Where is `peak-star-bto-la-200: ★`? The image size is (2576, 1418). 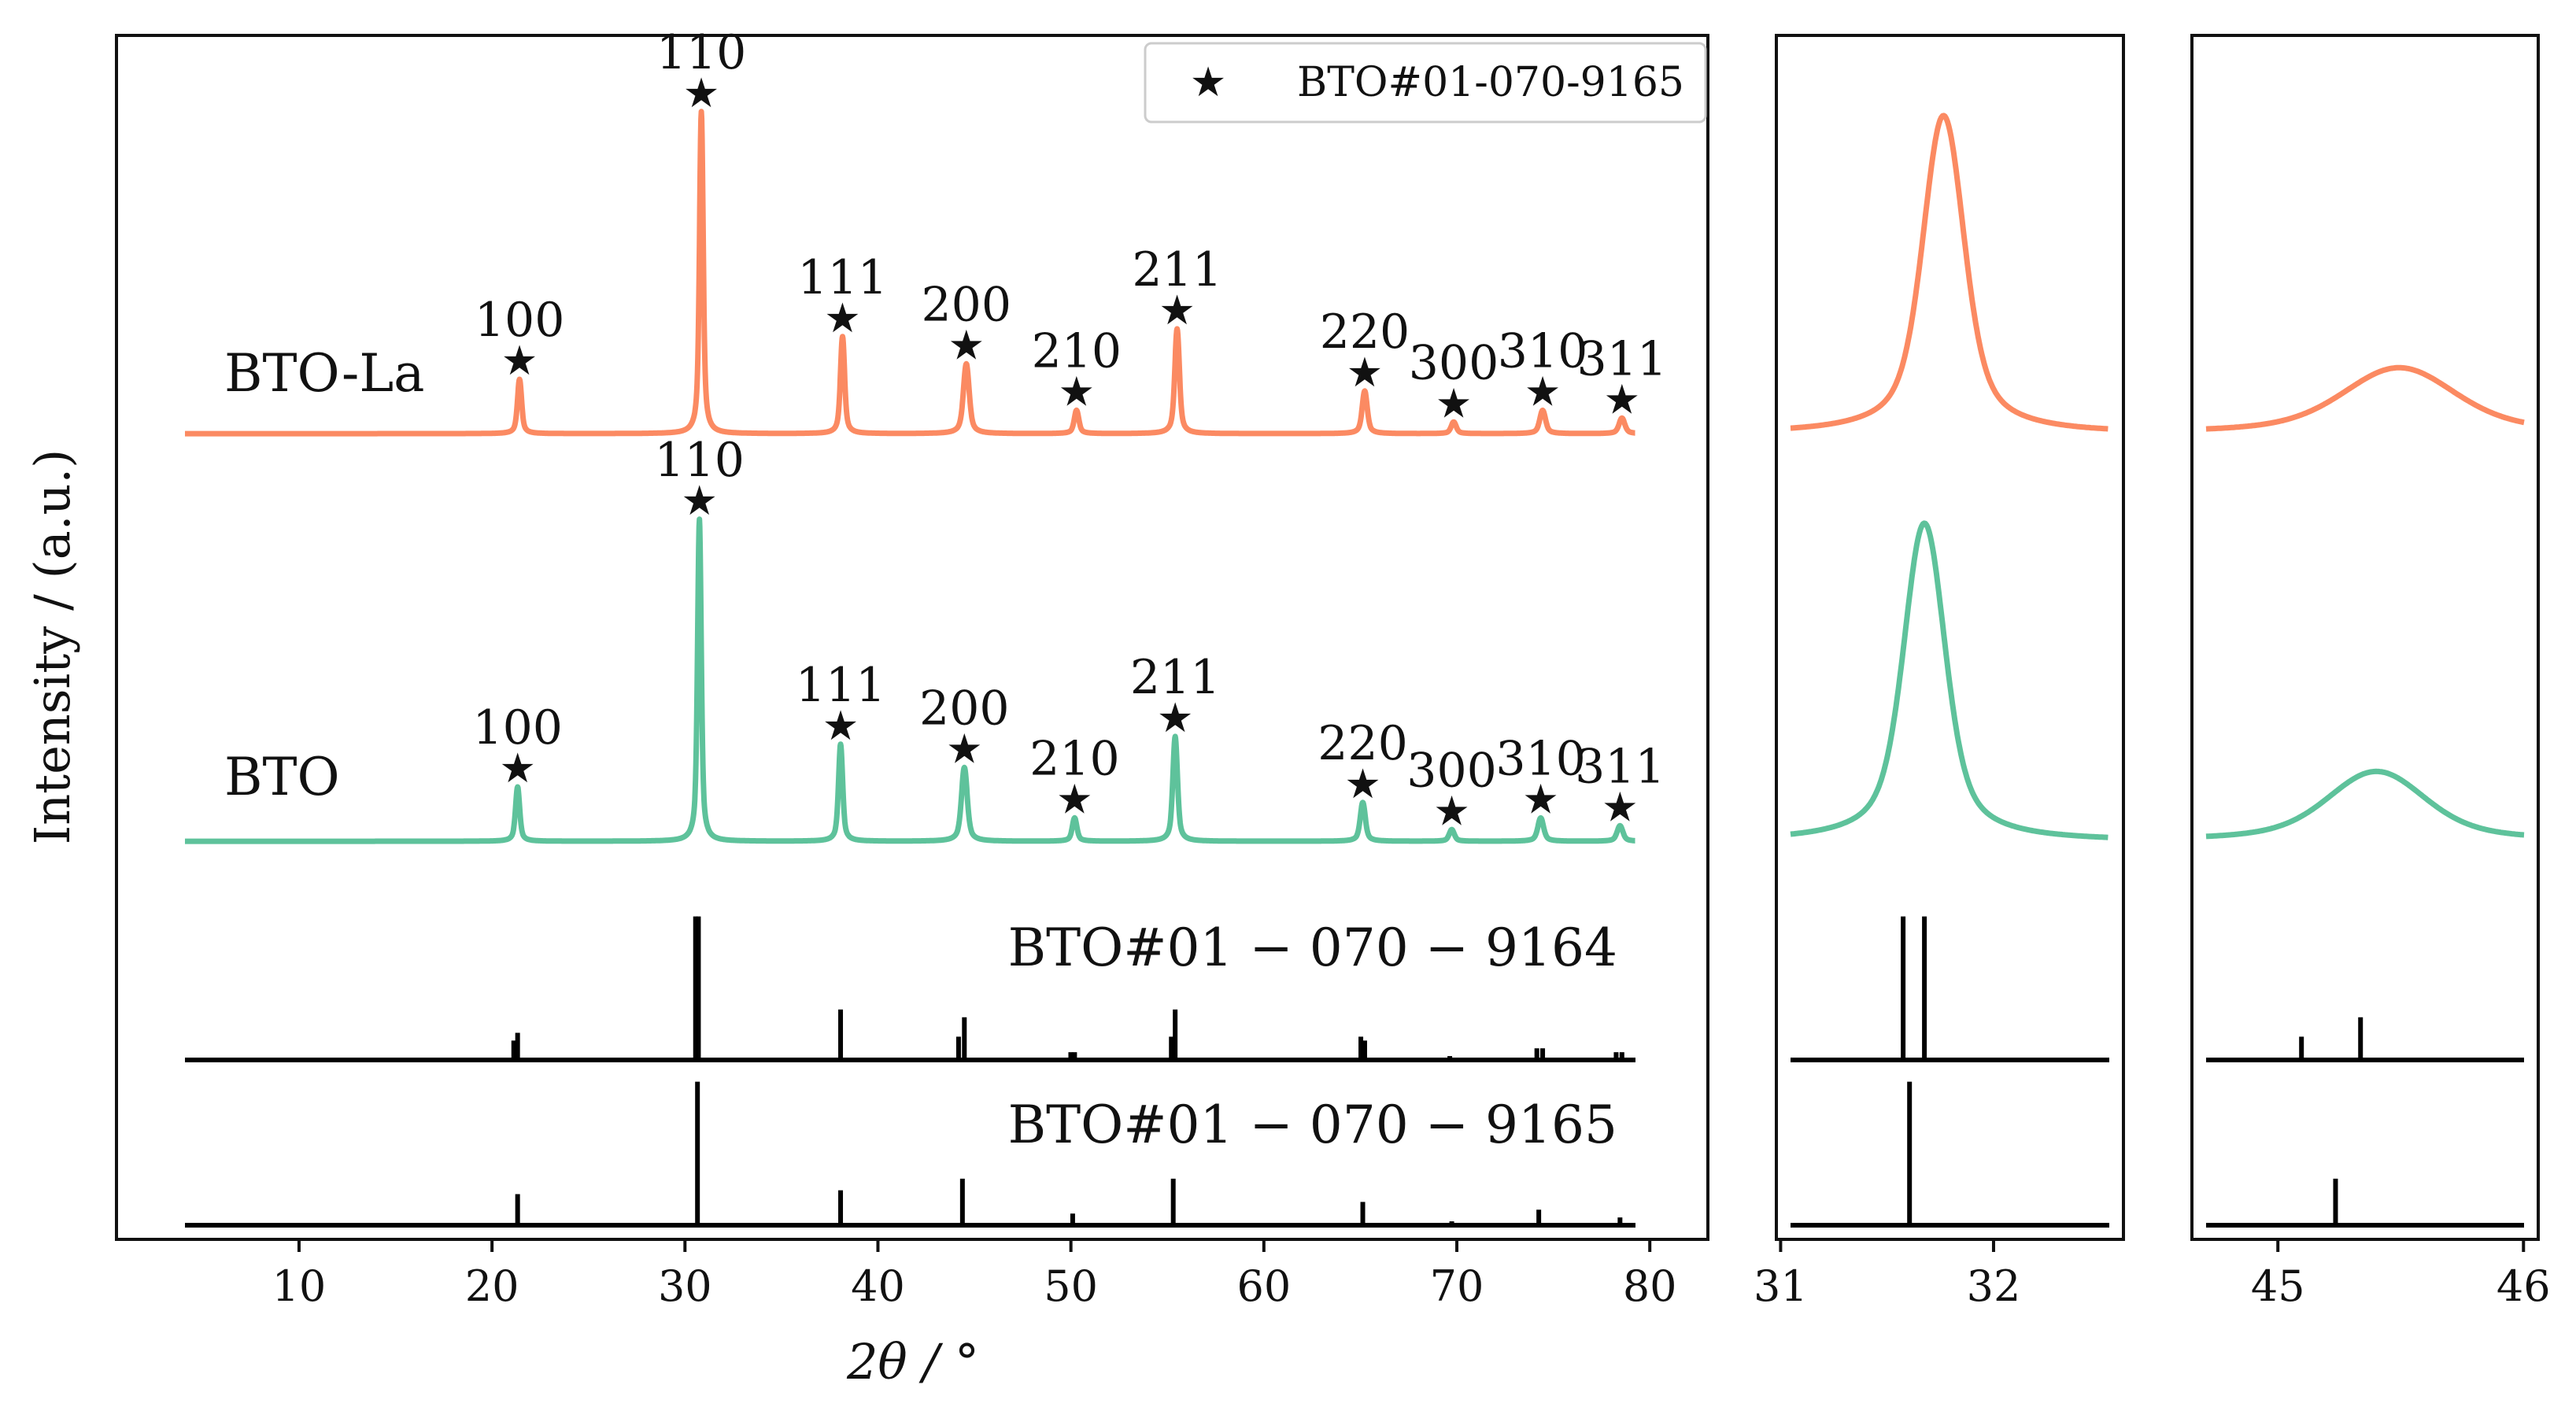 peak-star-bto-la-200: ★ is located at coordinates (966, 345).